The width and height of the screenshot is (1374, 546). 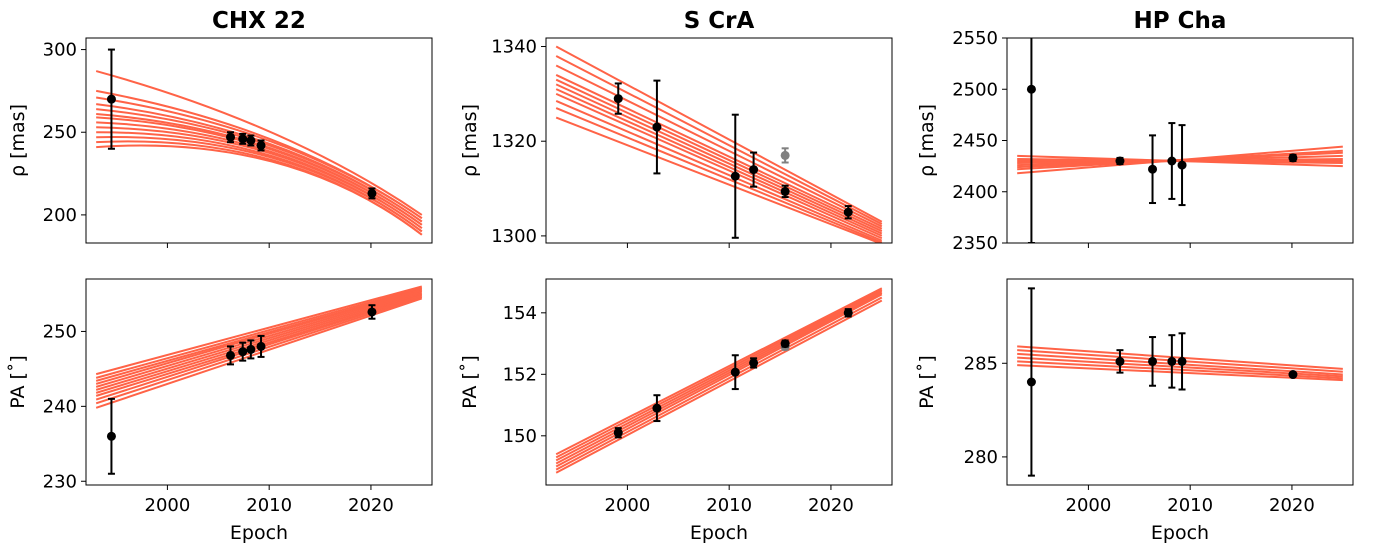 What do you see at coordinates (60, 215) in the screenshot?
I see `y-tick-label: 200` at bounding box center [60, 215].